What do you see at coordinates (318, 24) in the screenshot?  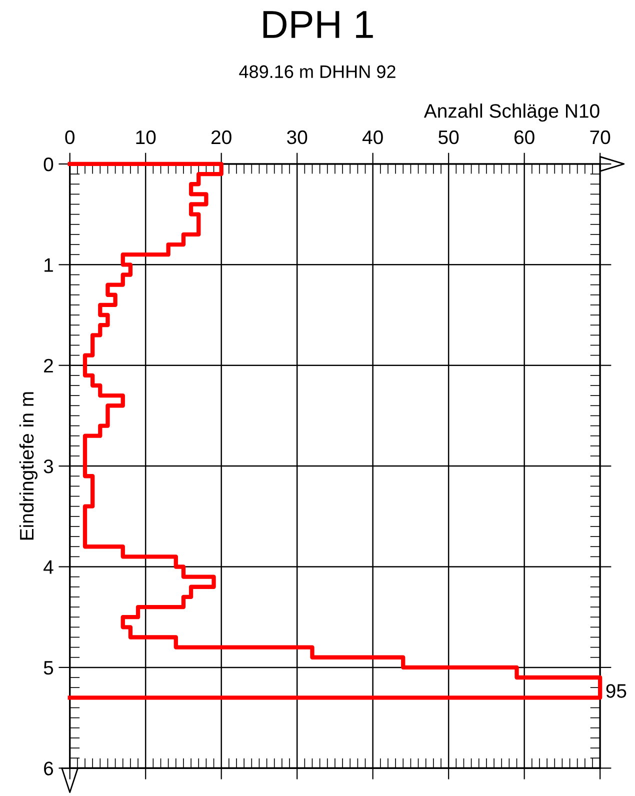 I see `chart-title: DPH 1` at bounding box center [318, 24].